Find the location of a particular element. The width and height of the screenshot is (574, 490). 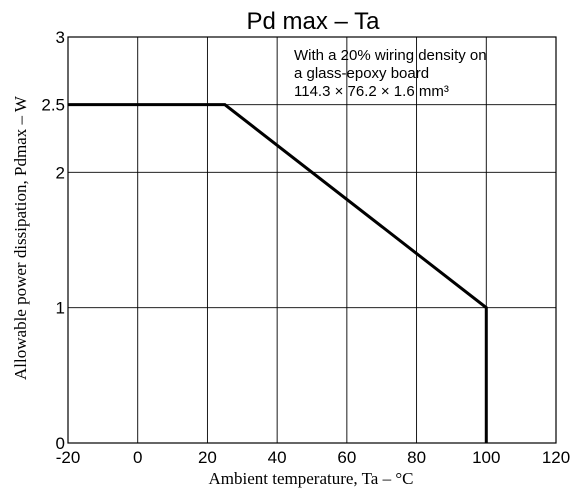

x-tick-label-1: 0 is located at coordinates (137, 457).